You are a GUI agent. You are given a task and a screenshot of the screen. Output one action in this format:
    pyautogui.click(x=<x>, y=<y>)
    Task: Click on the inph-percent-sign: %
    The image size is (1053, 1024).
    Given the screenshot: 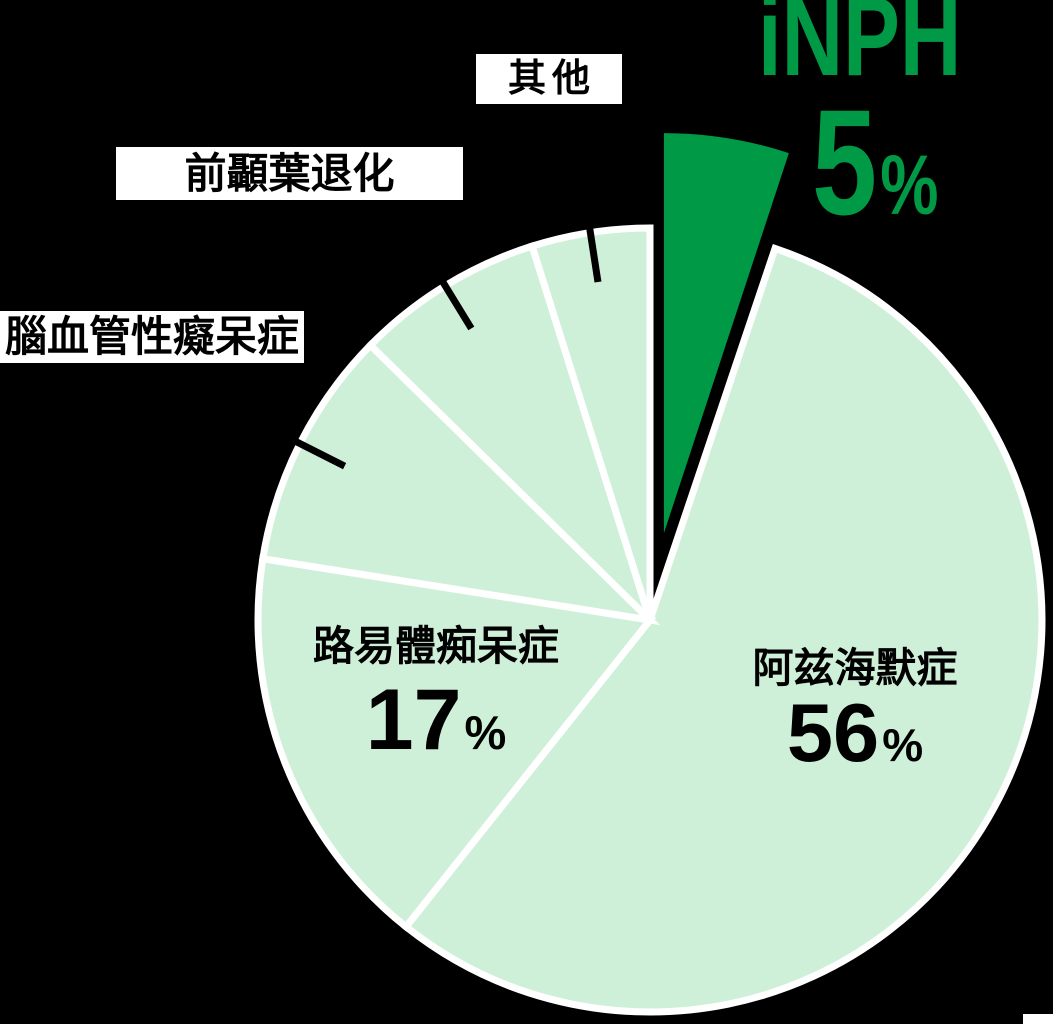 What is the action you would take?
    pyautogui.click(x=909, y=185)
    